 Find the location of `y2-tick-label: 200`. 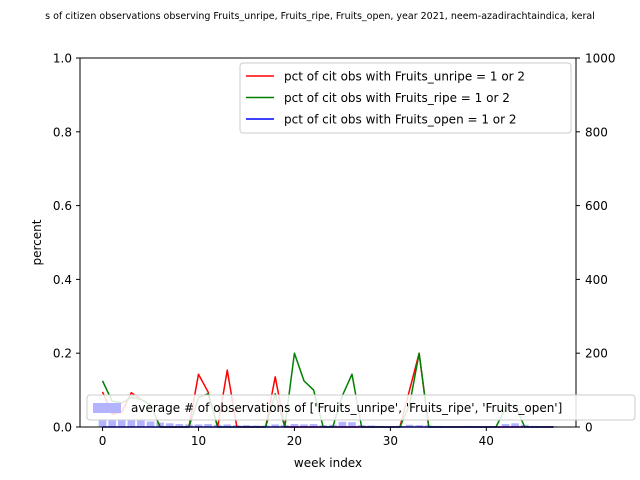

y2-tick-label: 200 is located at coordinates (596, 354).